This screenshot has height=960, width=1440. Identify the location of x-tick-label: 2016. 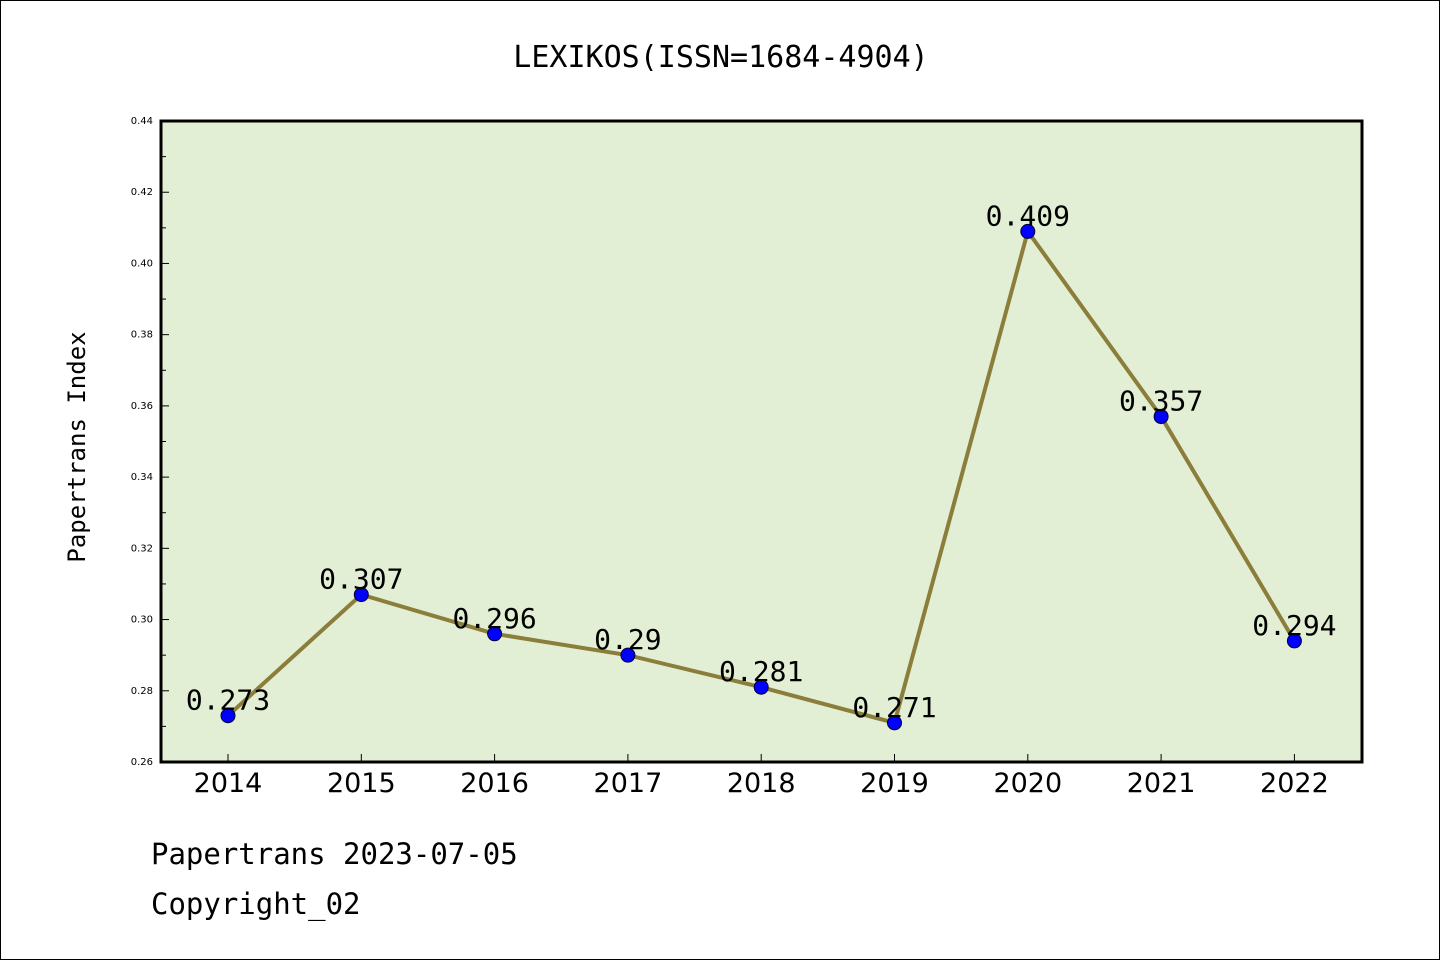
(494, 783).